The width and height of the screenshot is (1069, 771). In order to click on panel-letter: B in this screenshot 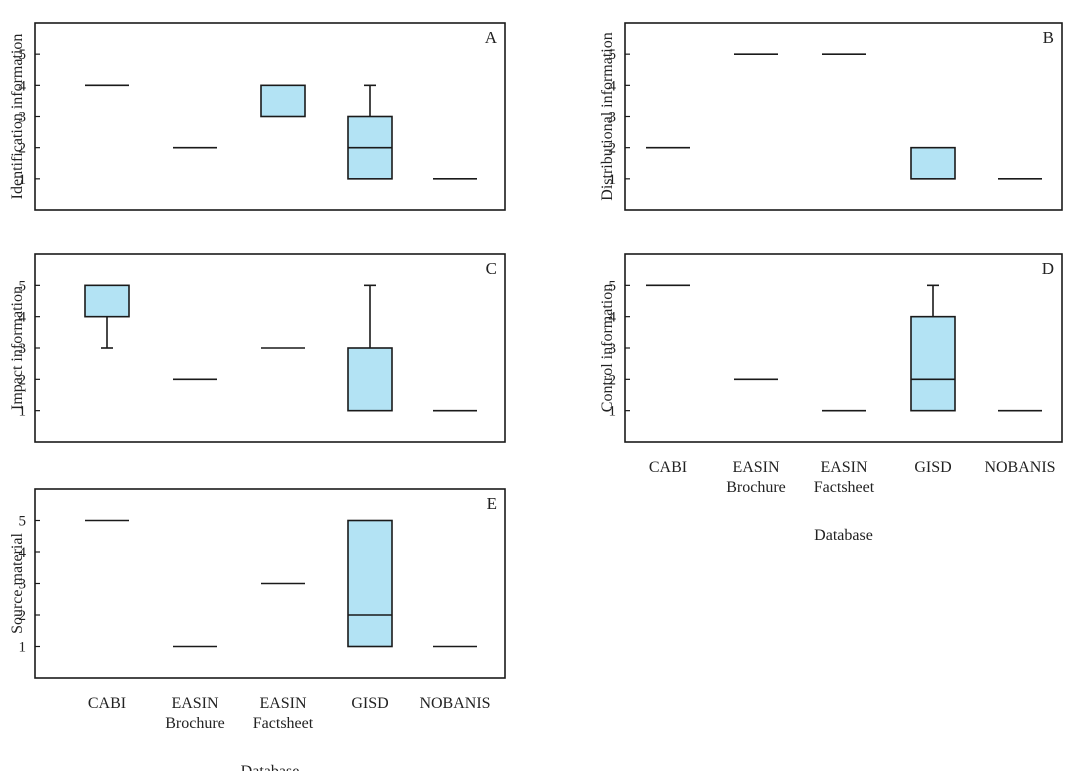, I will do `click(1048, 37)`.